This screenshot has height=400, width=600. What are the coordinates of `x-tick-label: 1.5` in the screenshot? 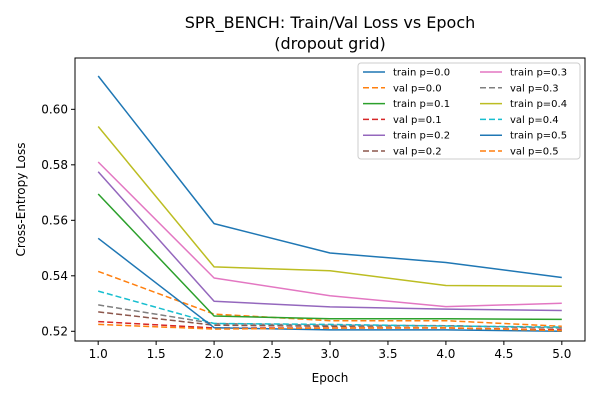 It's located at (156, 354).